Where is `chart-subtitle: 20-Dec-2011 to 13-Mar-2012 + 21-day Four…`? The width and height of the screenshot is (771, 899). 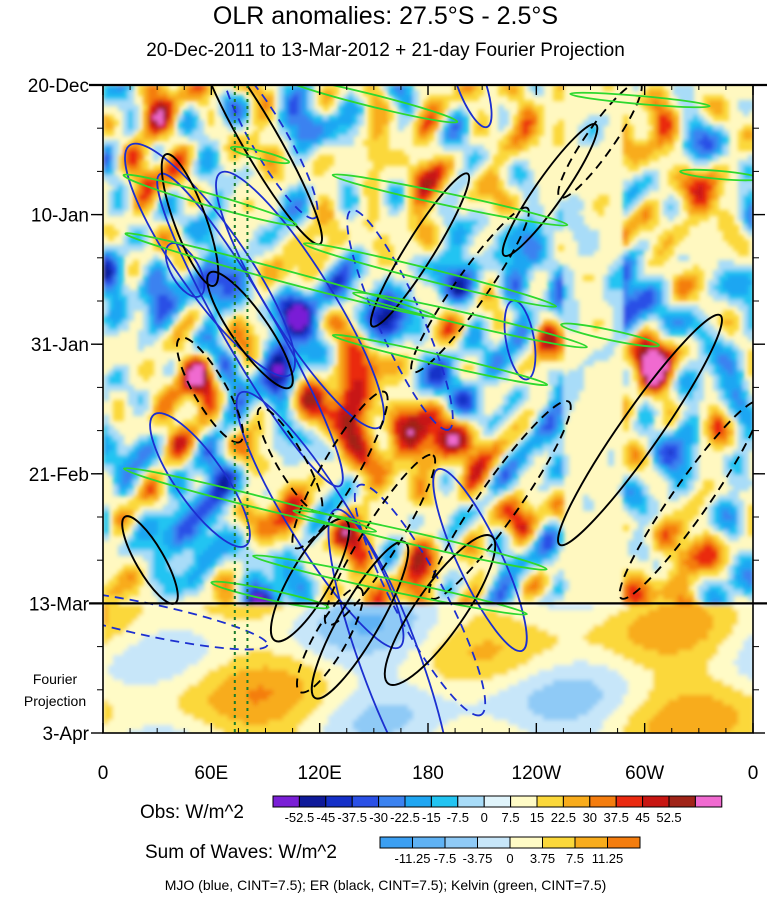 chart-subtitle: 20-Dec-2011 to 13-Mar-2012 + 21-day Four… is located at coordinates (385, 50).